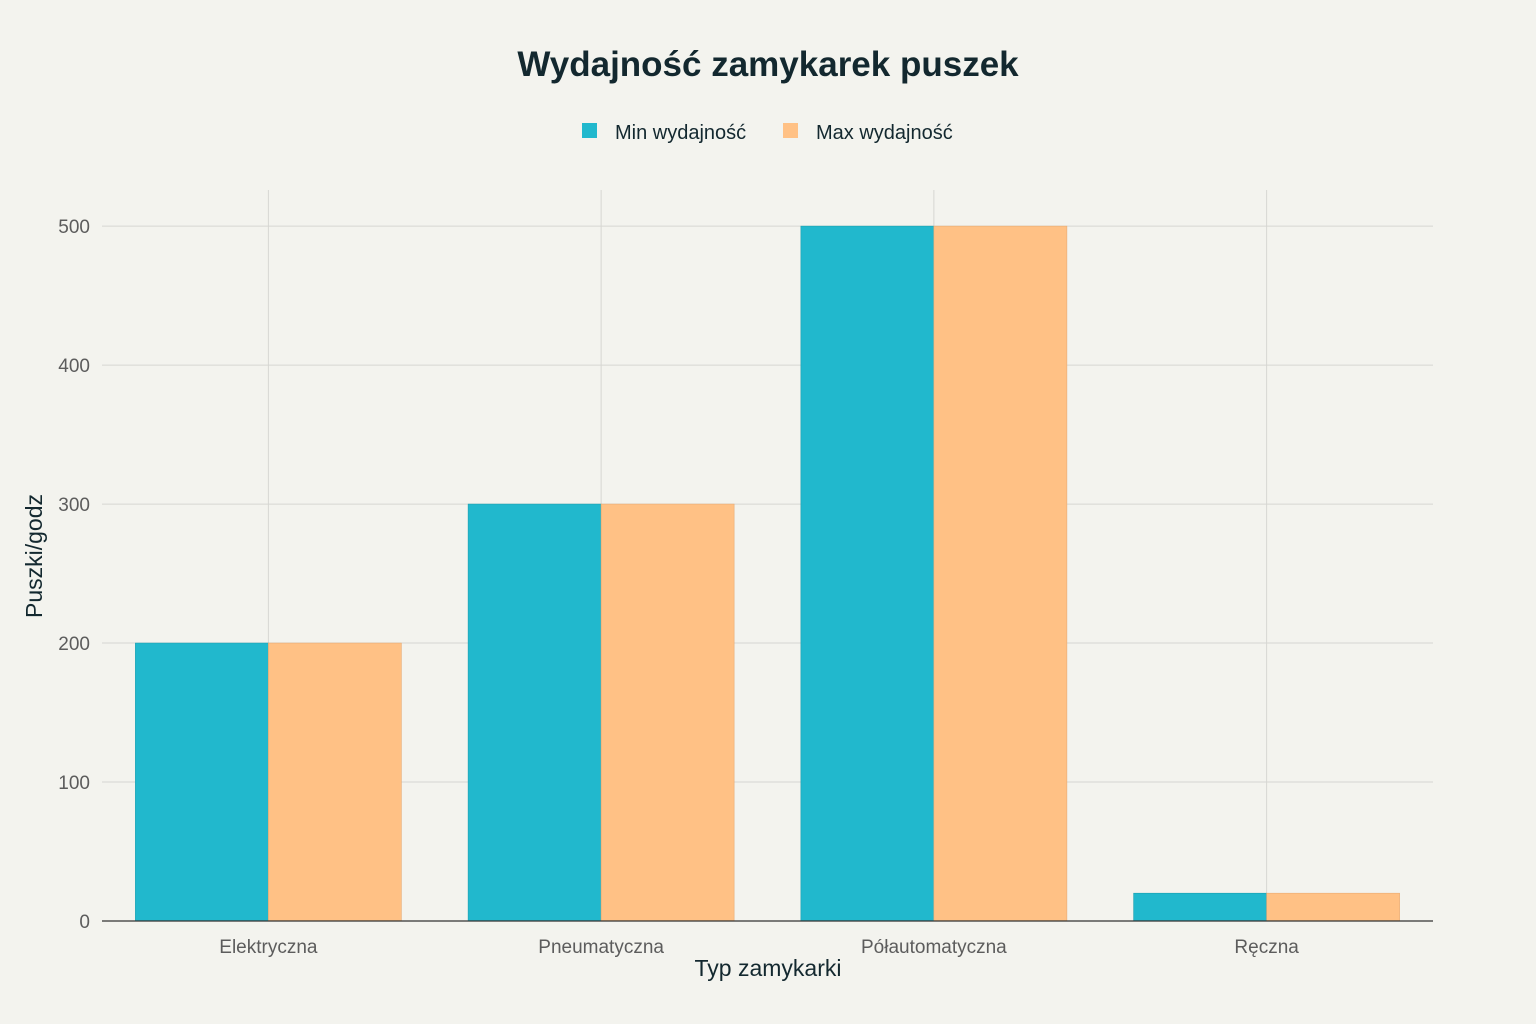  I want to click on legend-label-min: Min wydajność, so click(680, 133).